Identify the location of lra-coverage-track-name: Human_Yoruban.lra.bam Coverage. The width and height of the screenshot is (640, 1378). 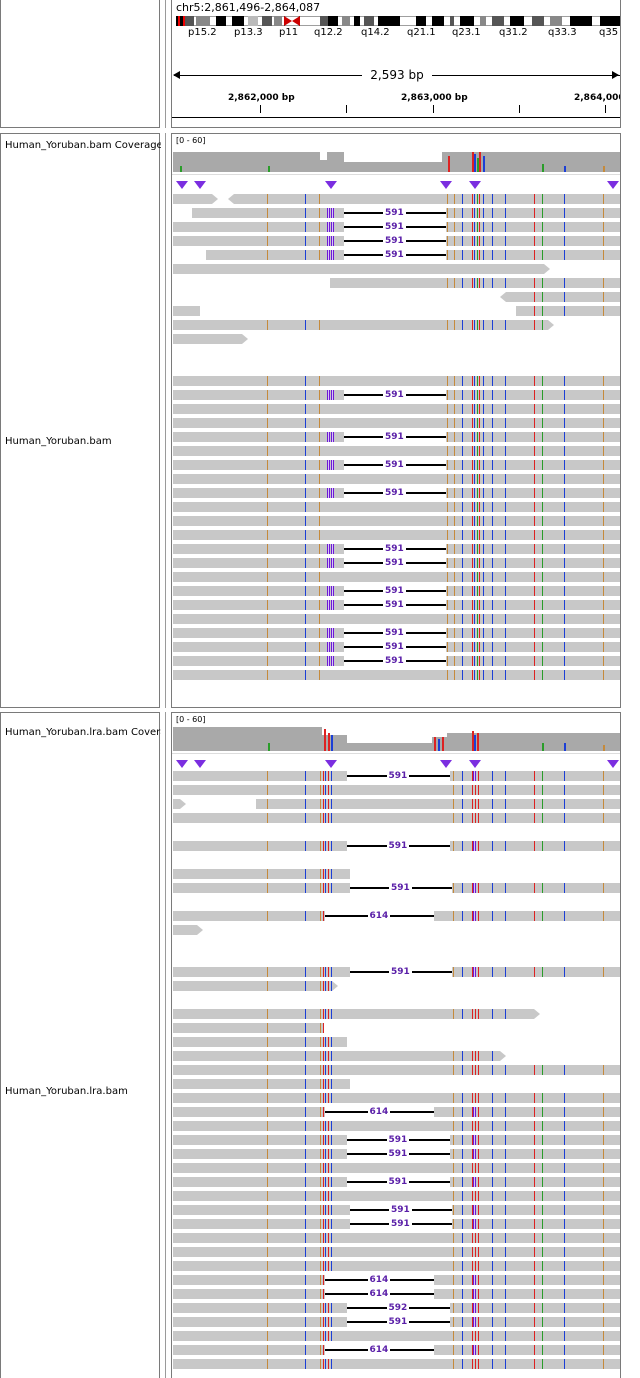
(83, 732).